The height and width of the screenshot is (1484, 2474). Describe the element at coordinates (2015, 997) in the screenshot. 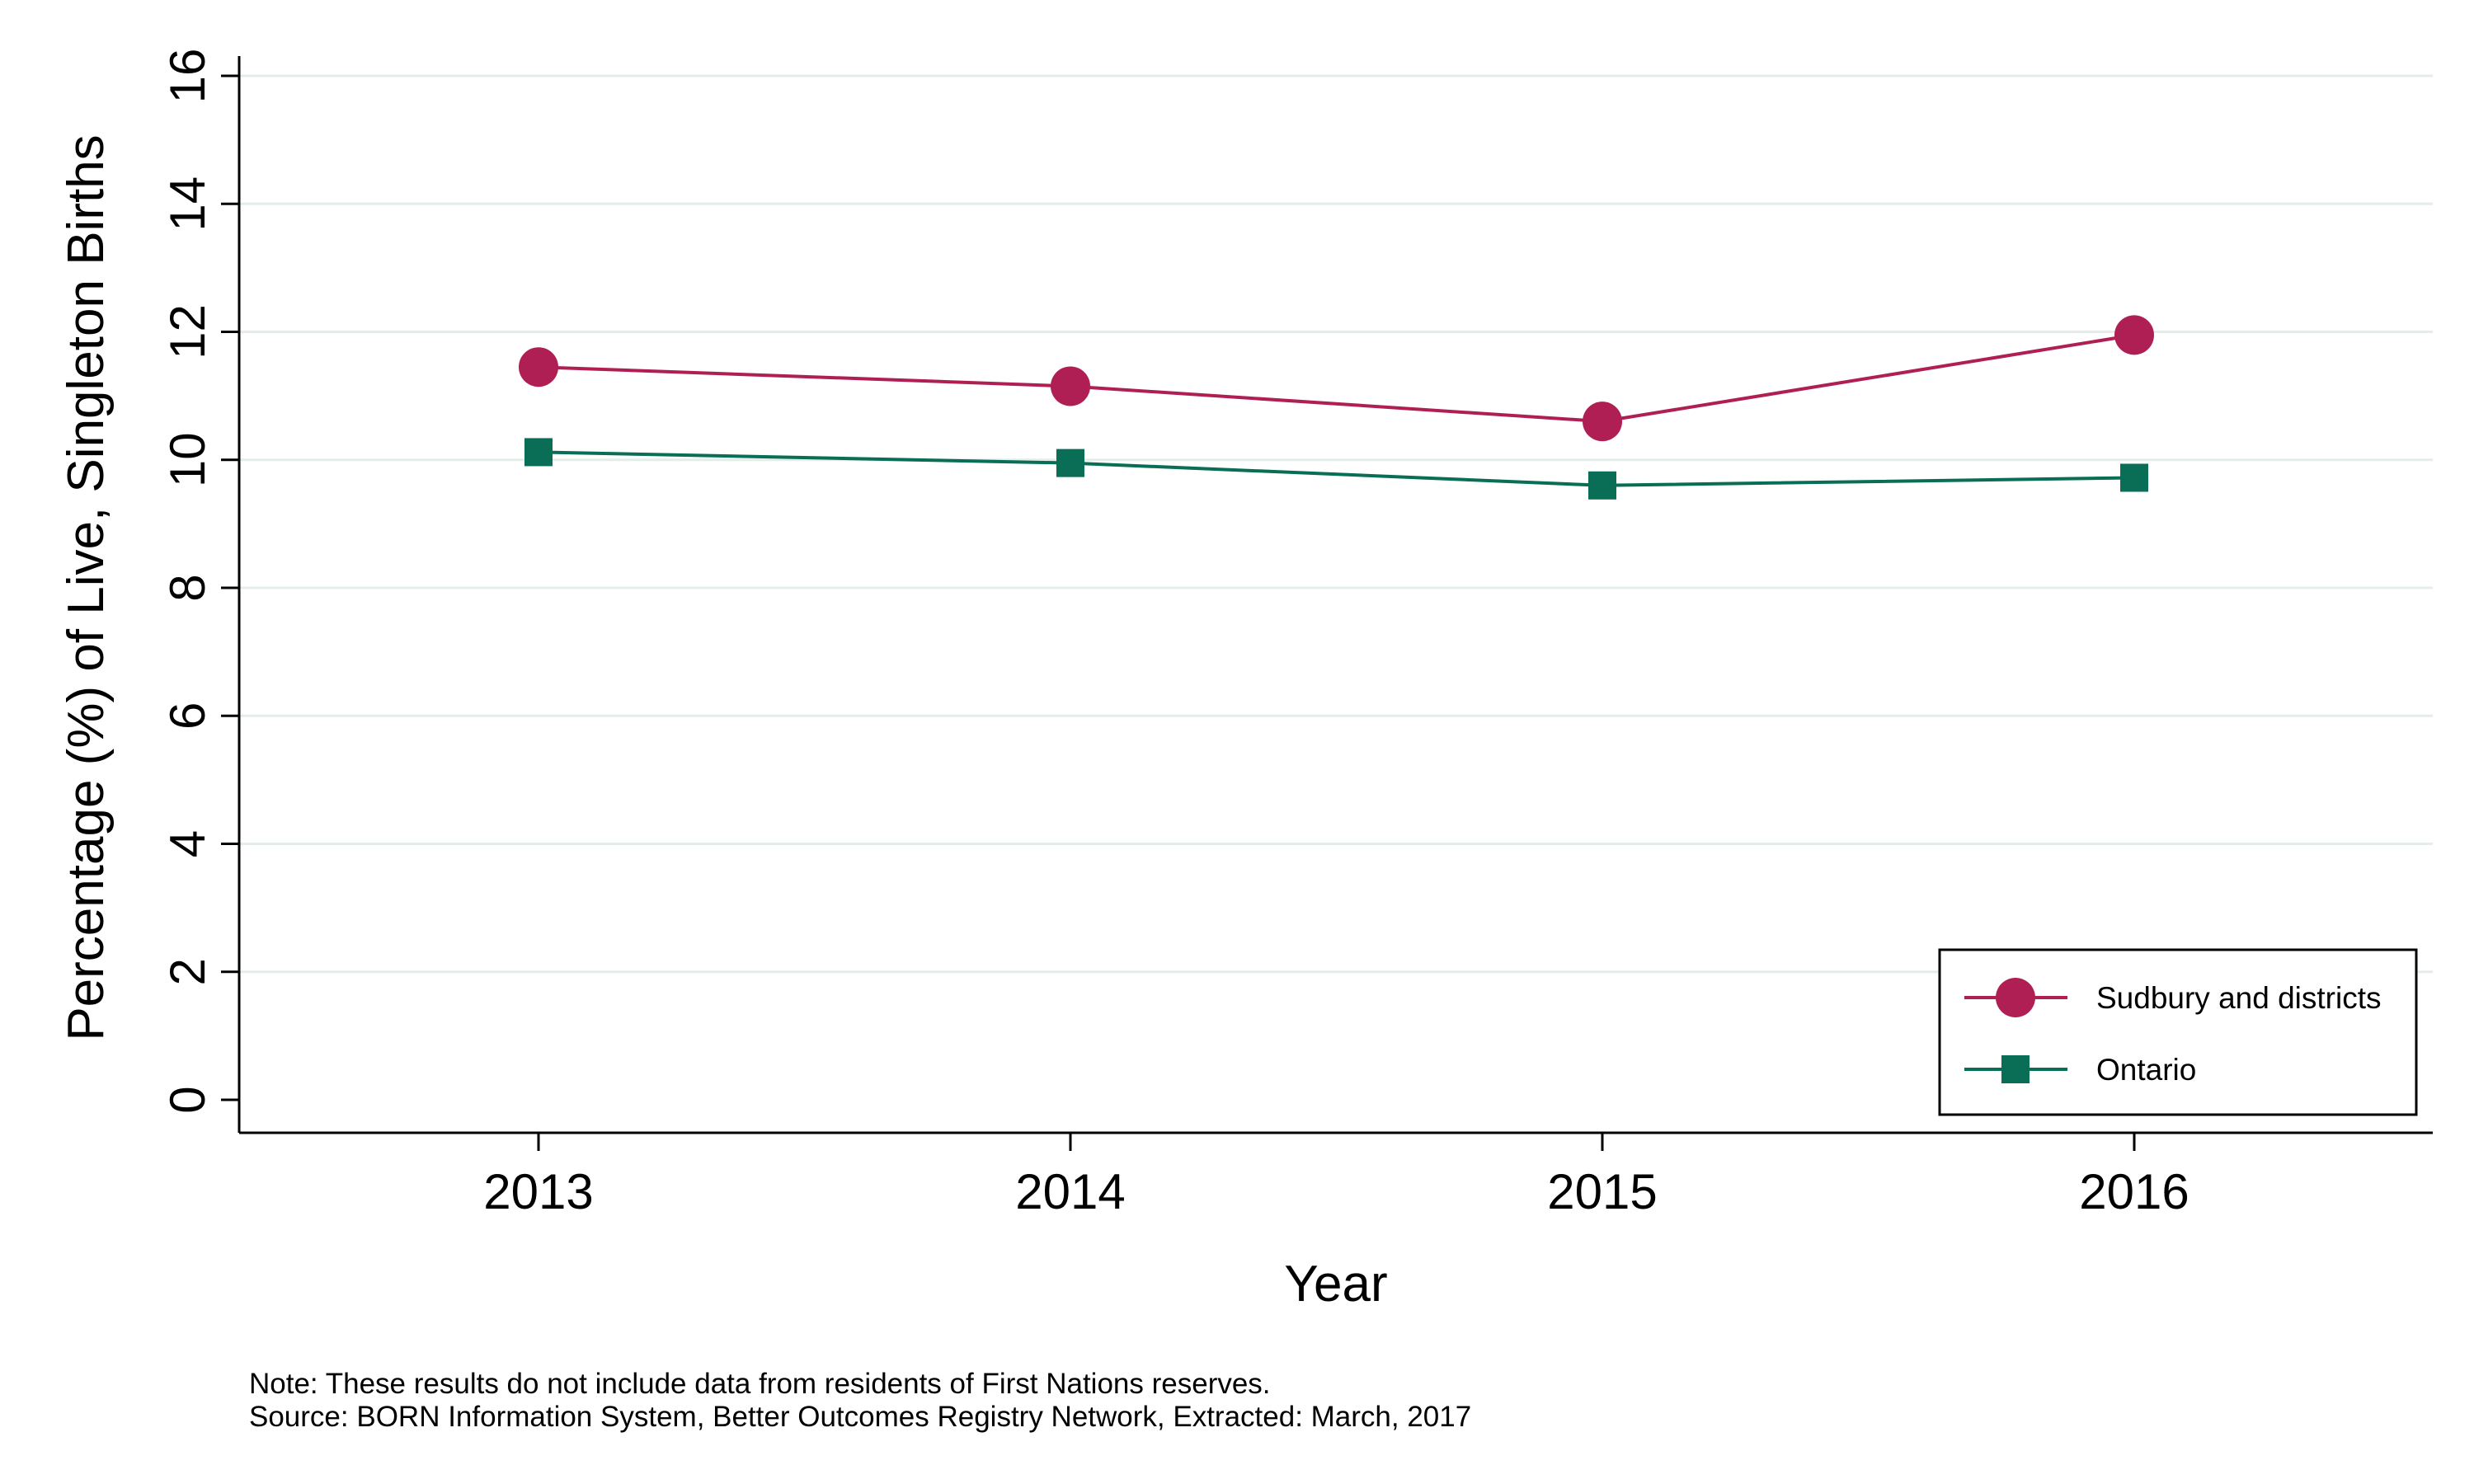

I see `legend-marker-sudbury` at that location.